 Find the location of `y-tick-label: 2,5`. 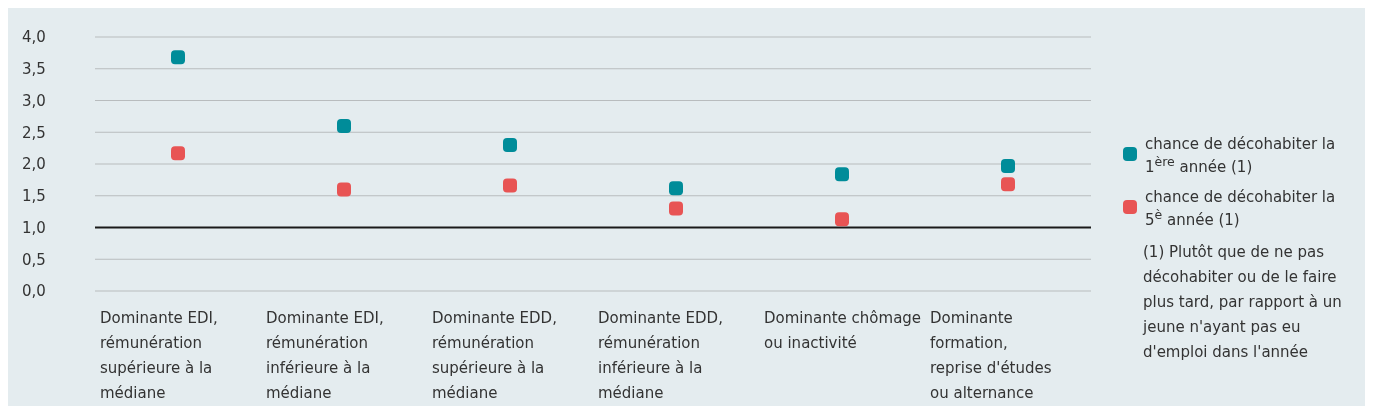

y-tick-label: 2,5 is located at coordinates (34, 132).